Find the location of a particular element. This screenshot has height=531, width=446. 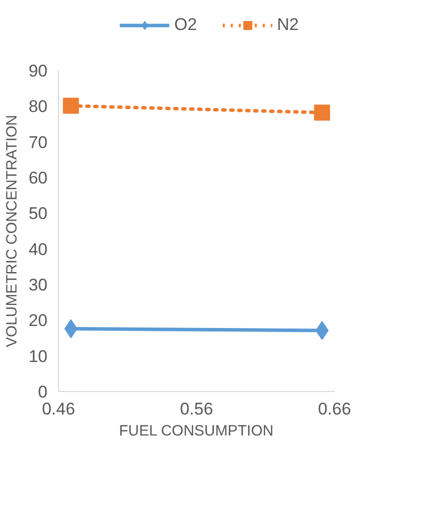

x-tick-label: 0.56 is located at coordinates (197, 409).